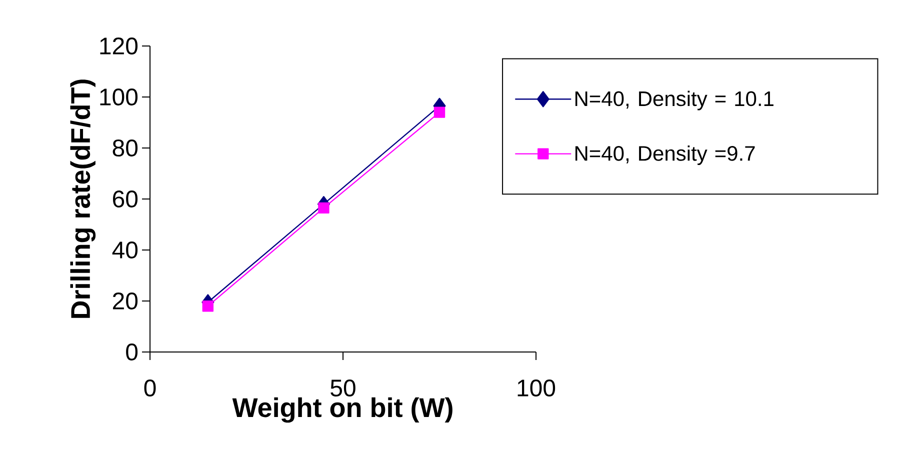  I want to click on y-tick-label: 120, so click(119, 46).